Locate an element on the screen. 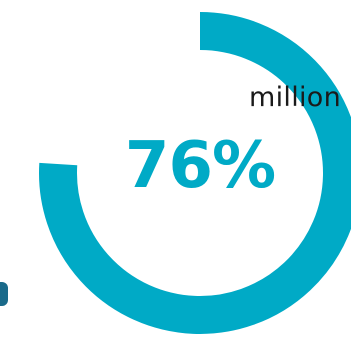 Image resolution: width=351 pixels, height=338 pixels. label-million: million is located at coordinates (295, 97).